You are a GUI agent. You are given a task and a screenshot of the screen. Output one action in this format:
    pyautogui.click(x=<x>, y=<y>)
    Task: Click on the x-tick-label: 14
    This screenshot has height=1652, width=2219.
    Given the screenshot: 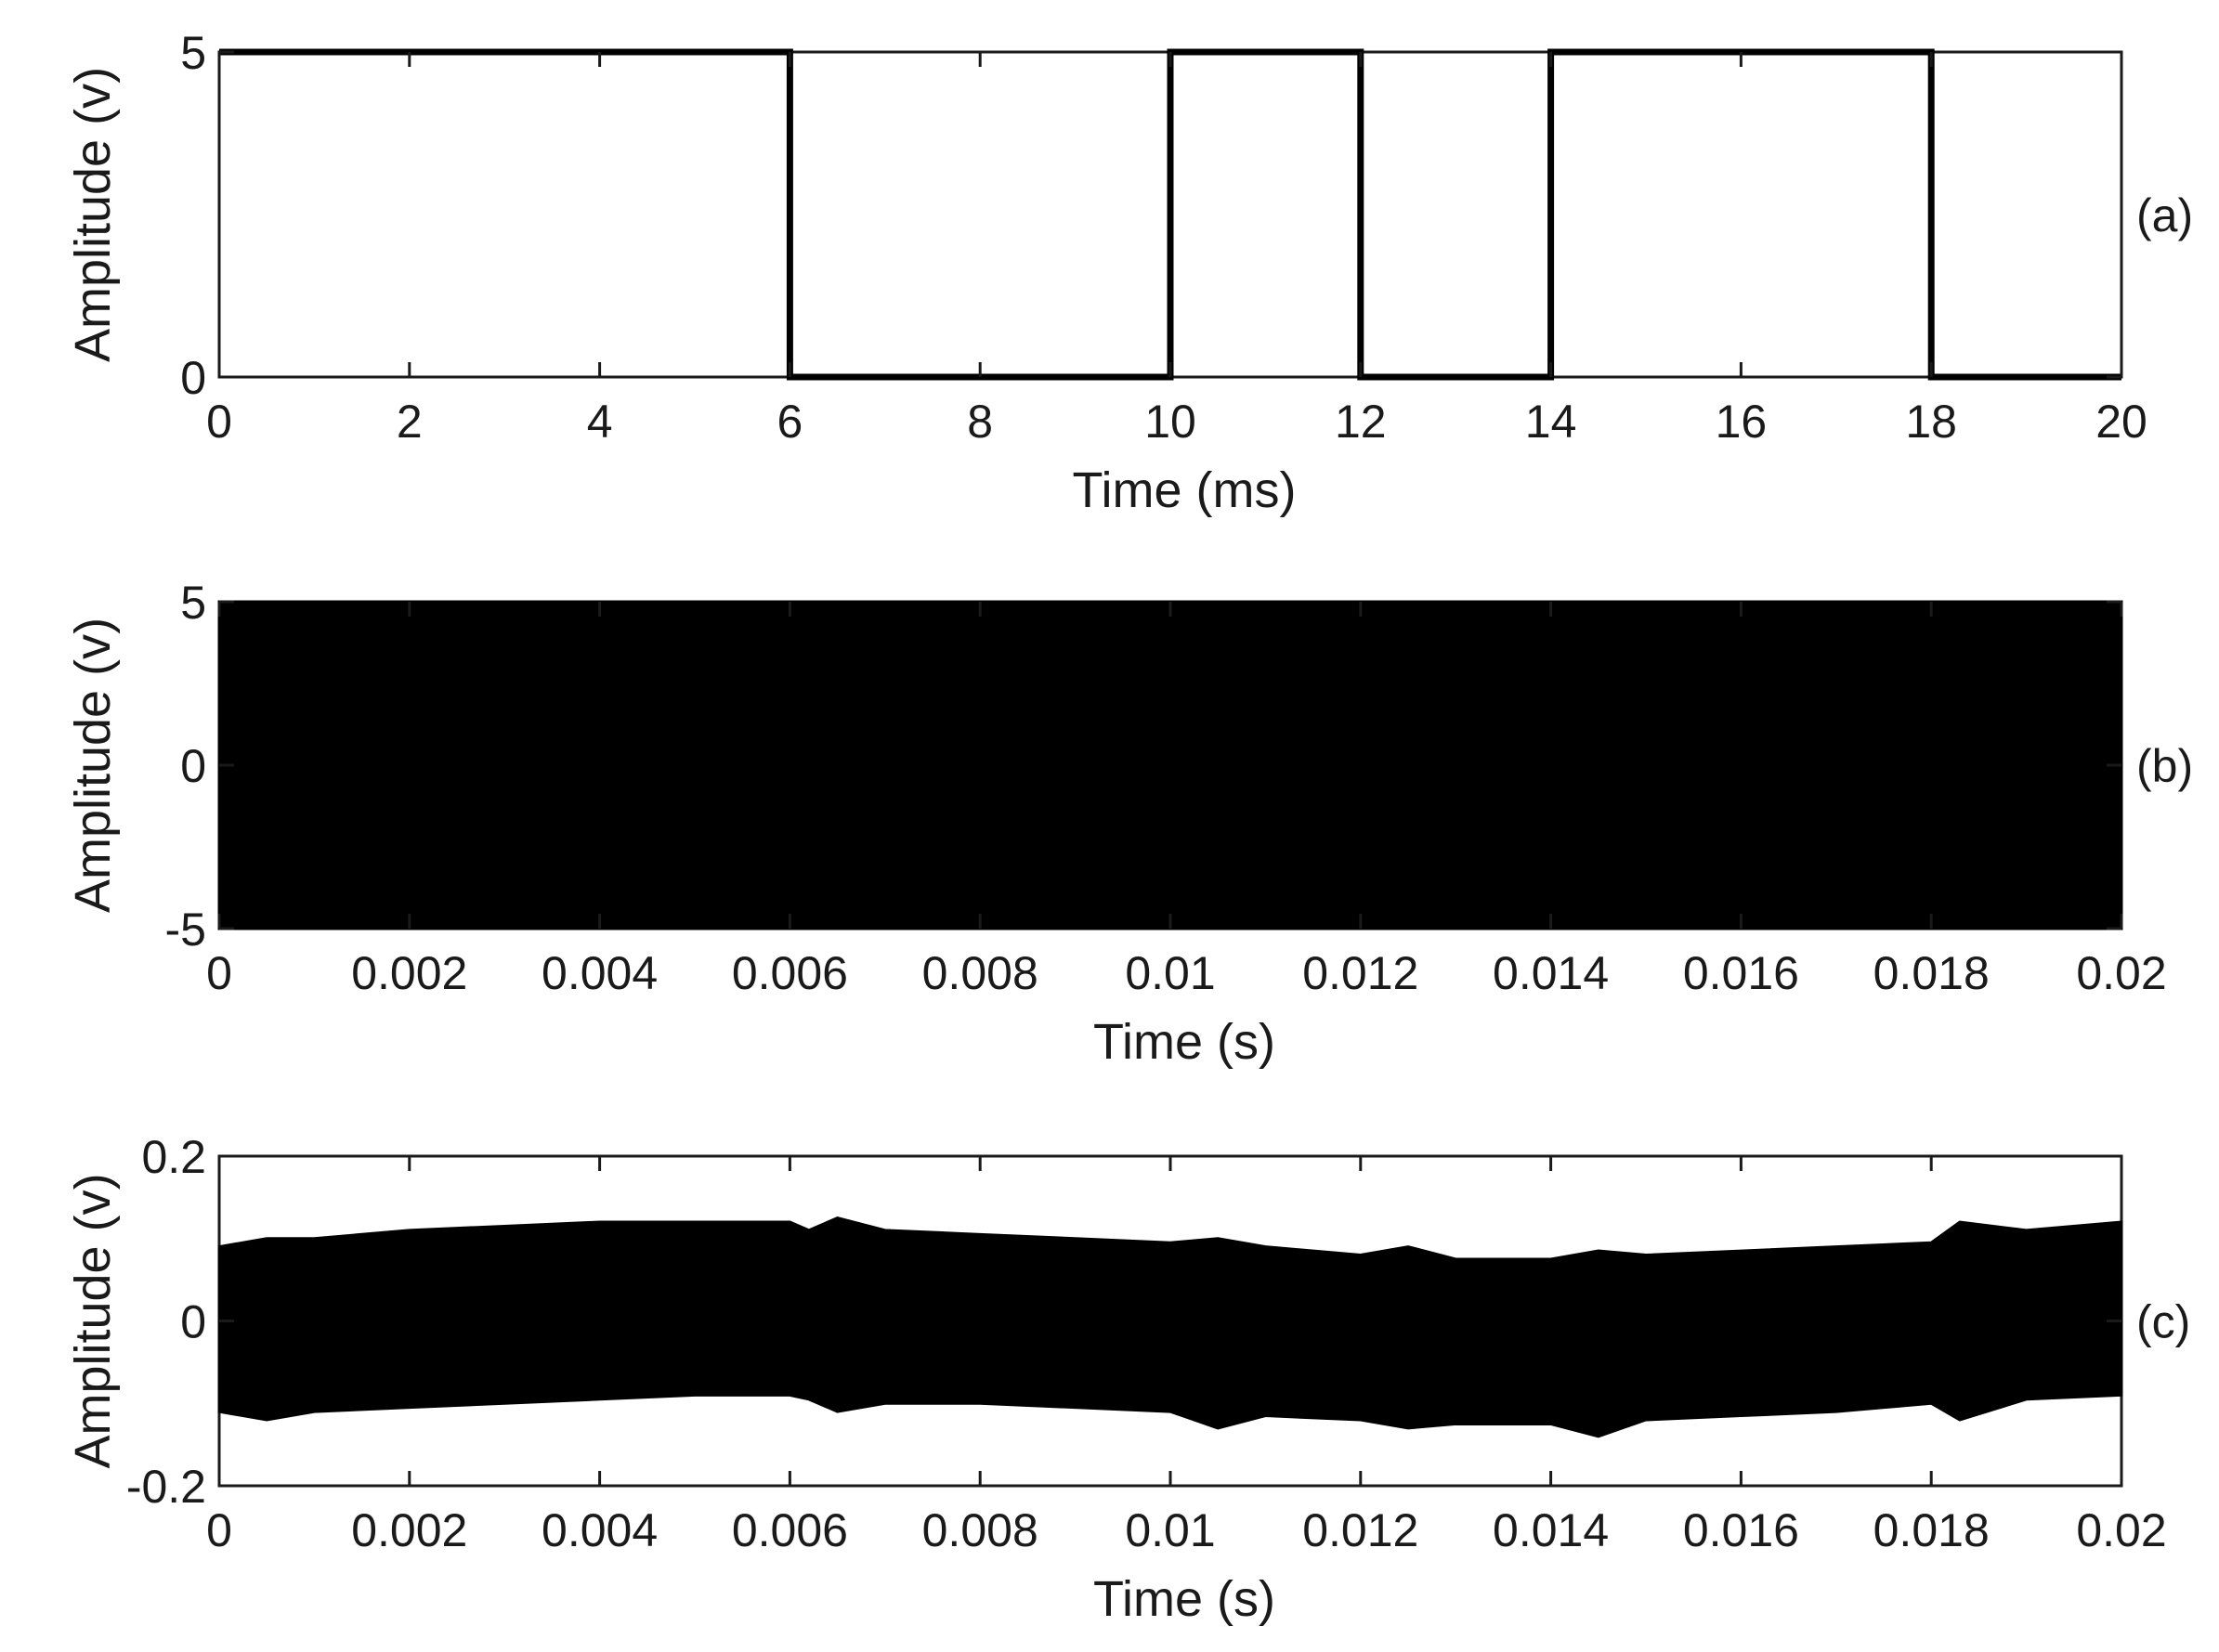 What is the action you would take?
    pyautogui.click(x=1551, y=422)
    